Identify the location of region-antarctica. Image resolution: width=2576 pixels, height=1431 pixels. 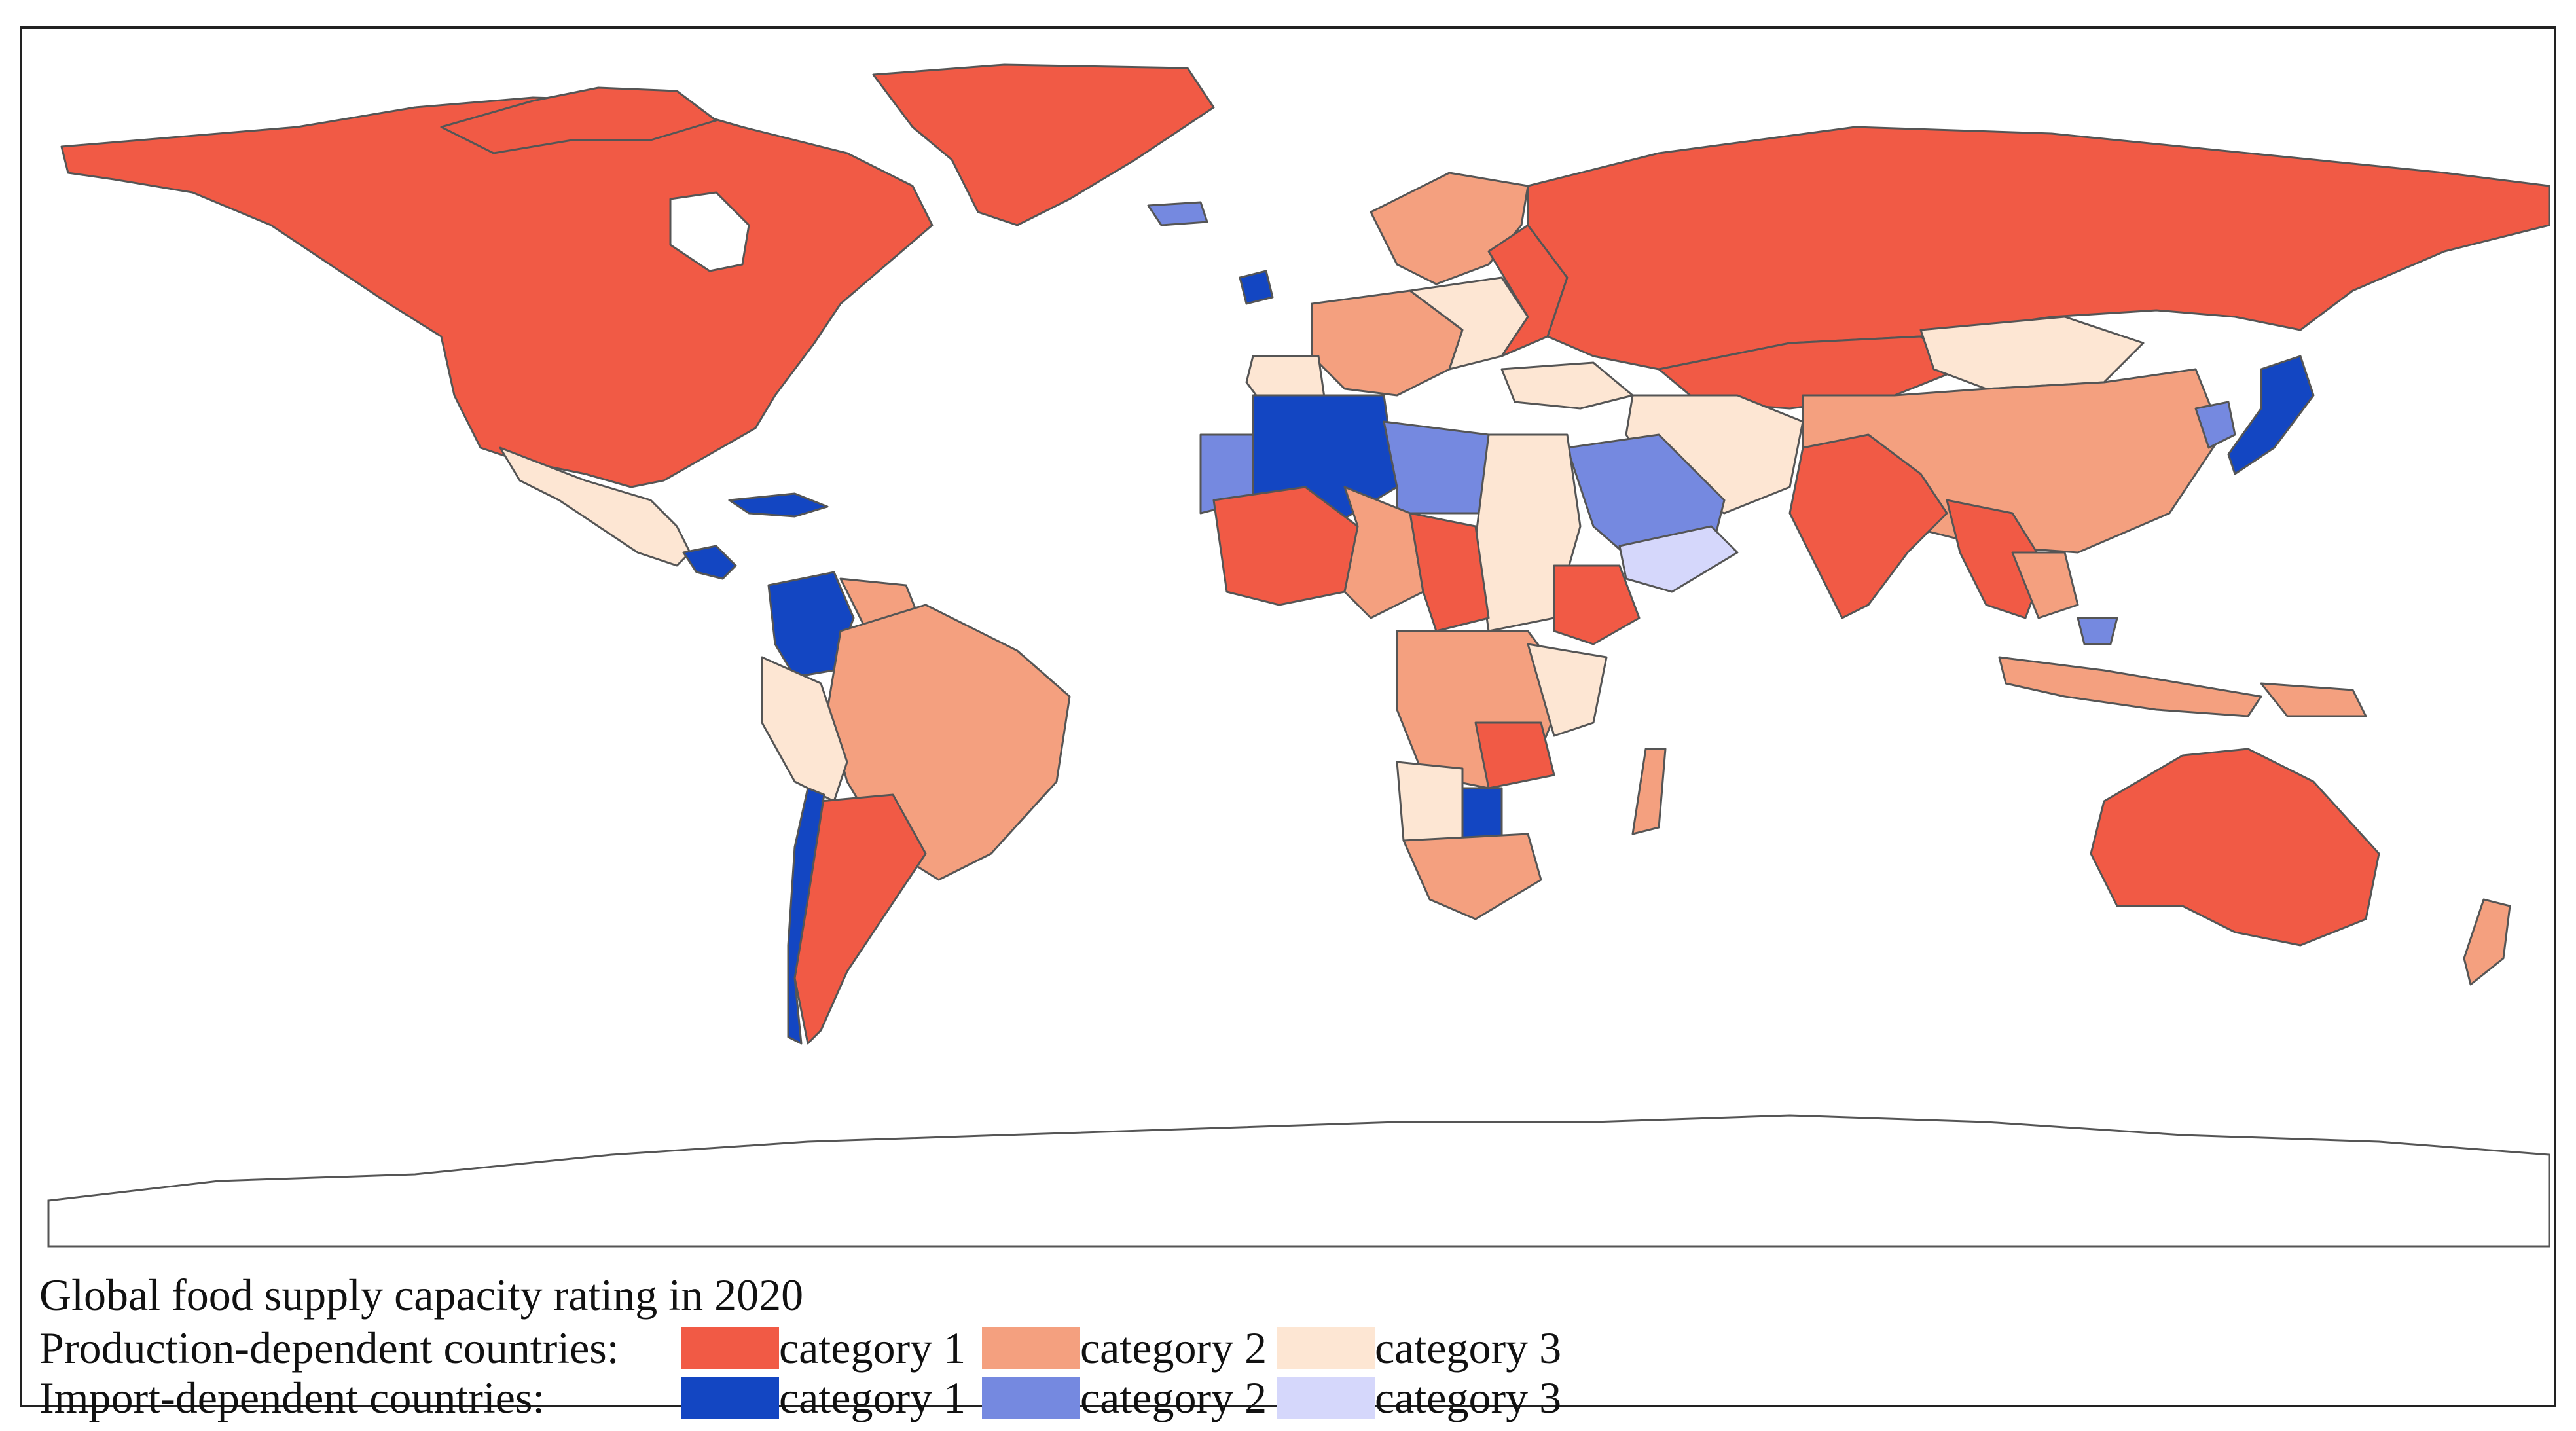
(1298, 1181).